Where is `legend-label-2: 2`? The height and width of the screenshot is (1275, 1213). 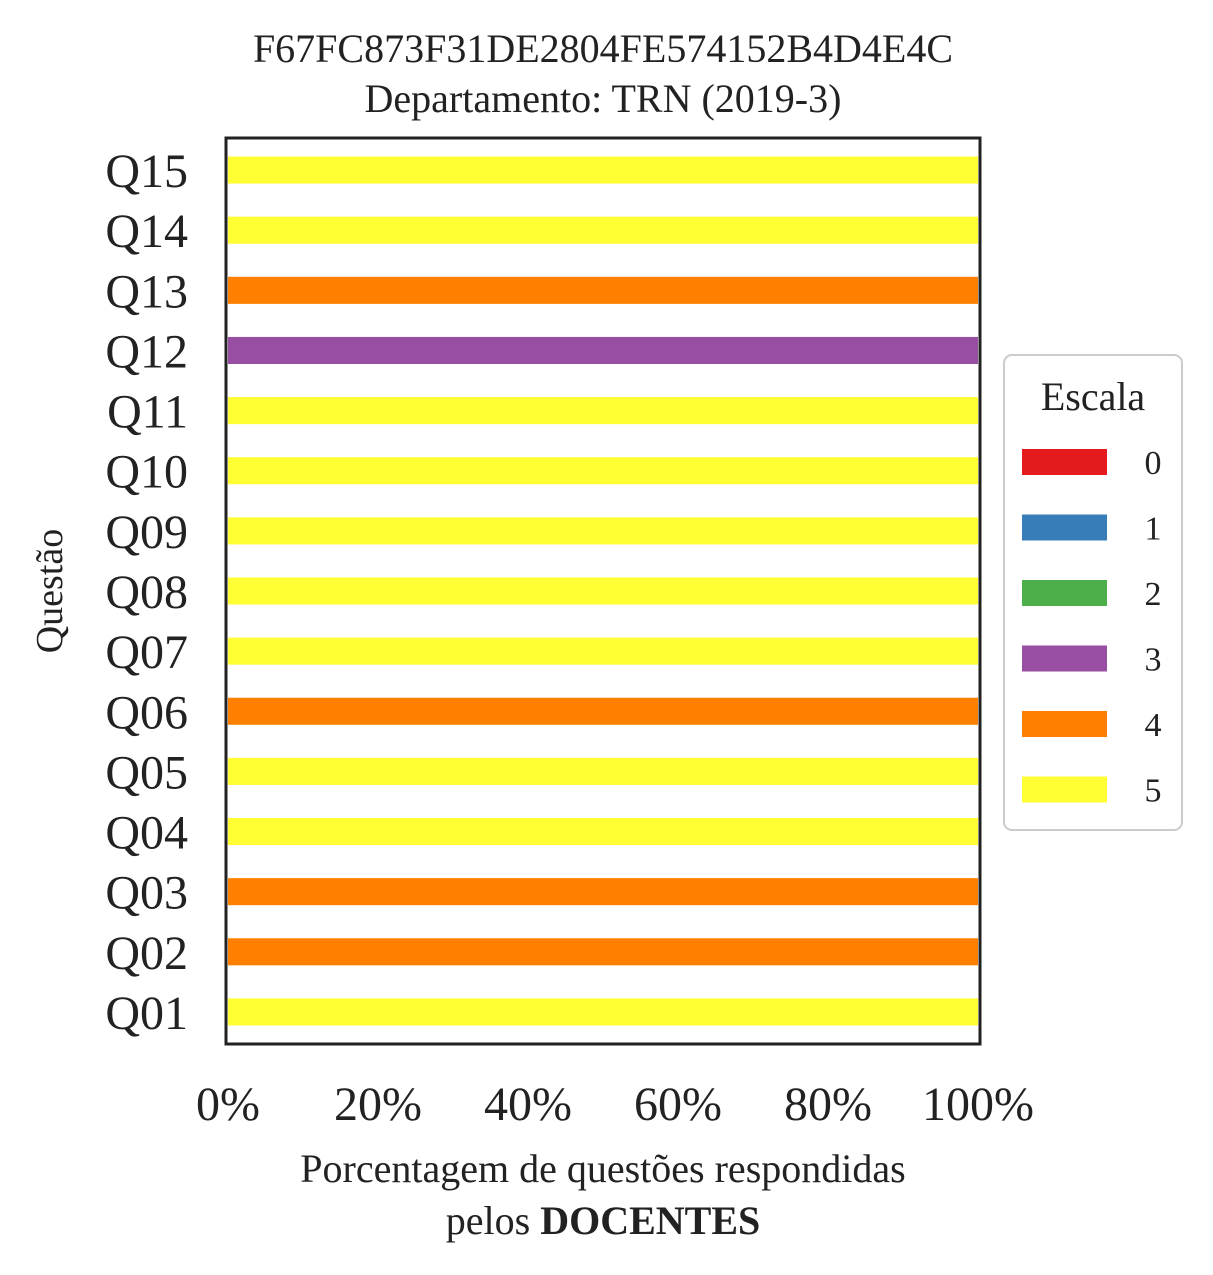
legend-label-2: 2 is located at coordinates (1153, 594).